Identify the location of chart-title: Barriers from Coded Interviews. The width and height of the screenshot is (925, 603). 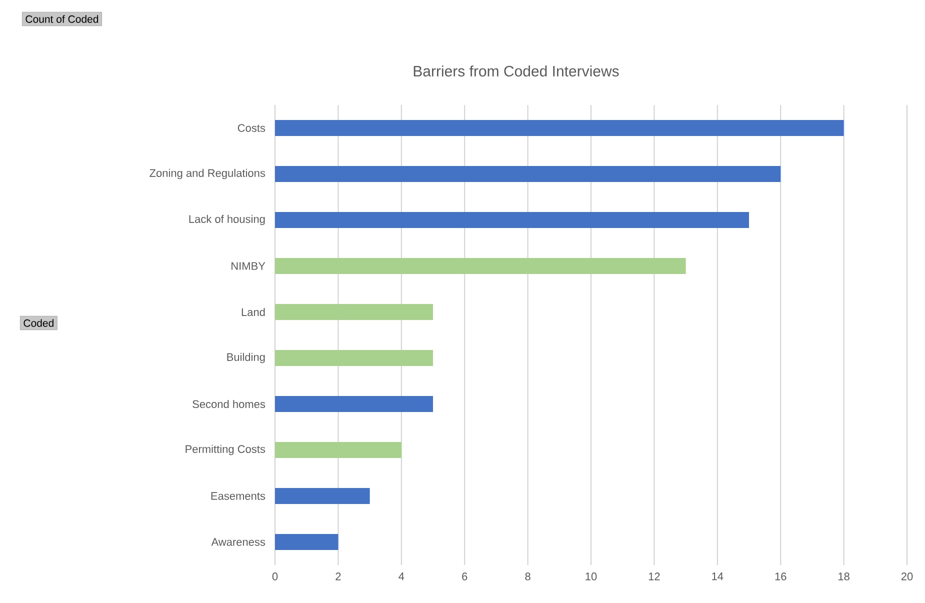
(516, 70).